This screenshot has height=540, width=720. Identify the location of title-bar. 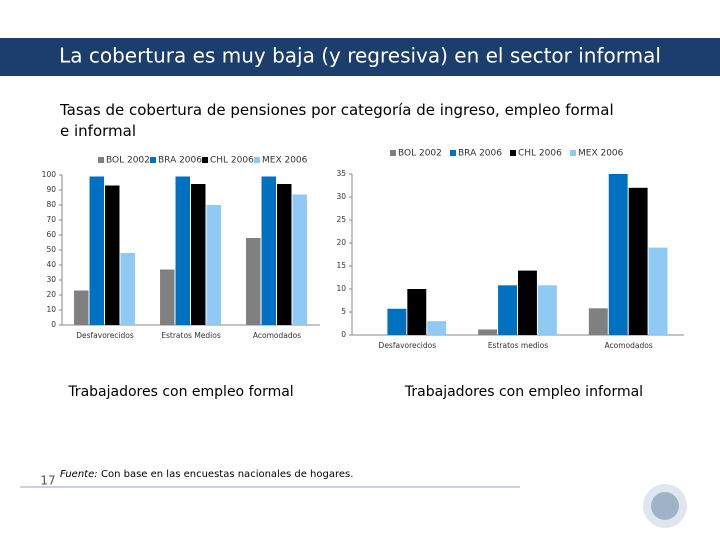
(360, 57).